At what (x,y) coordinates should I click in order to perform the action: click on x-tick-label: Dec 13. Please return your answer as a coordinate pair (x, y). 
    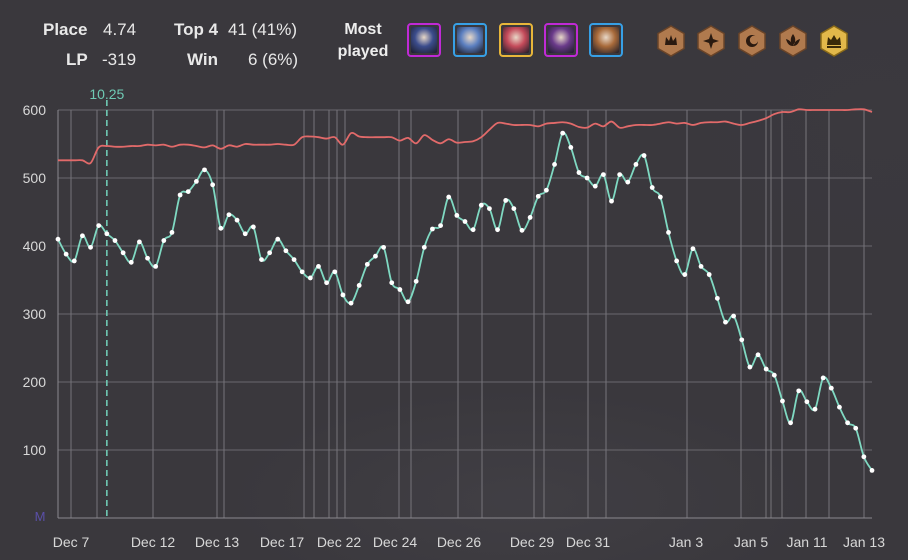
    Looking at the image, I should click on (217, 542).